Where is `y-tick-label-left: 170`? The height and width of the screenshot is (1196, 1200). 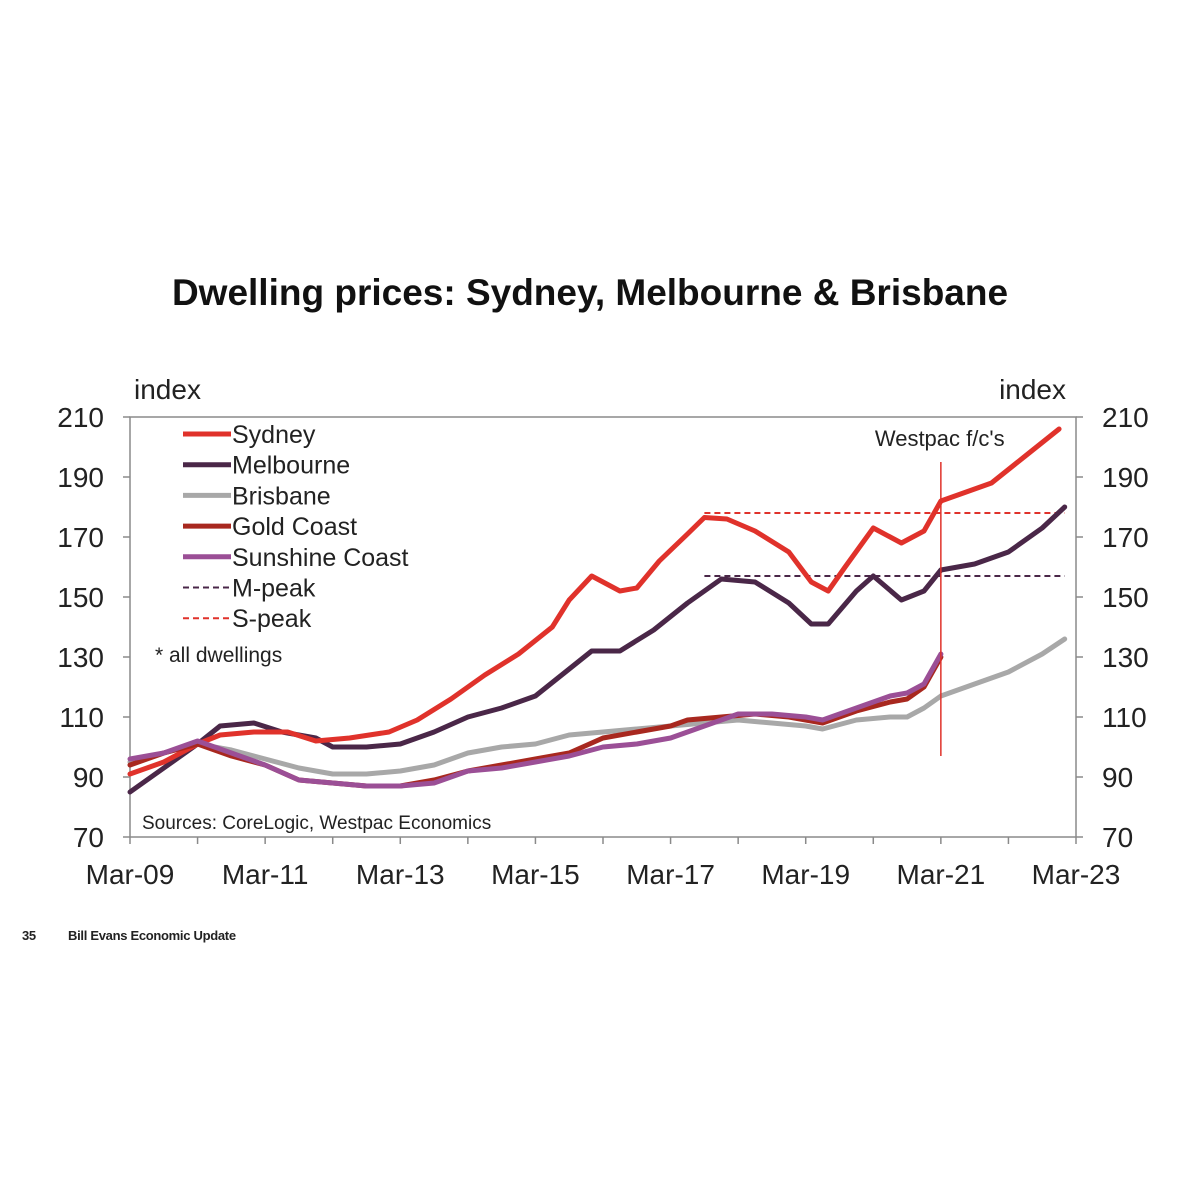
y-tick-label-left: 170 is located at coordinates (80, 537).